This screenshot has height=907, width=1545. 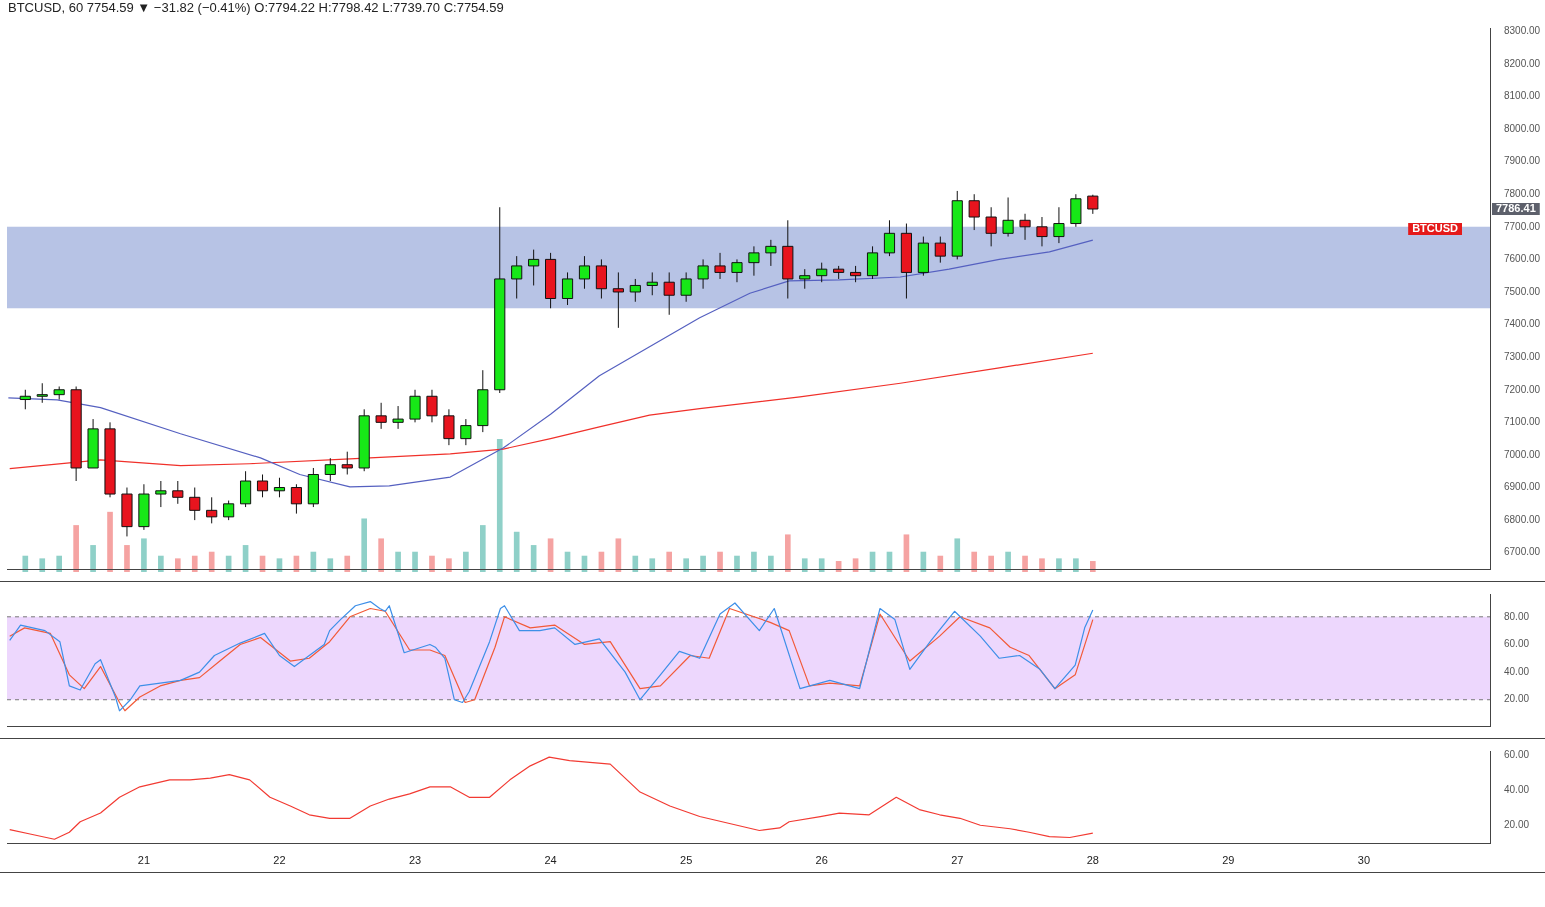 I want to click on y-tick-label: 8200.00, so click(x=1522, y=63).